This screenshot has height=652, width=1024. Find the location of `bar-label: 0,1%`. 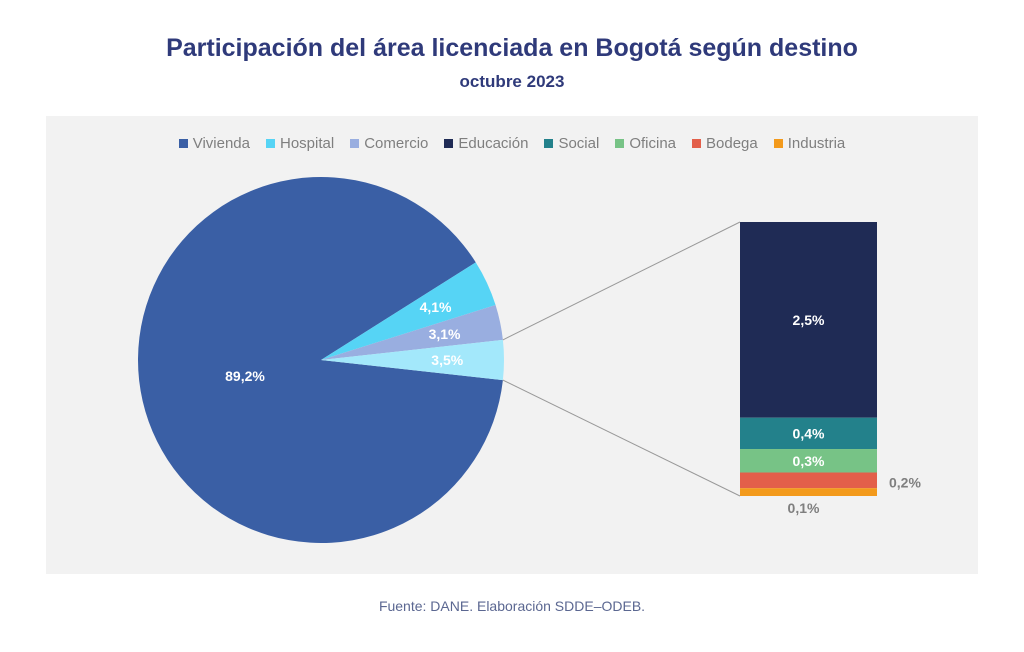

bar-label: 0,1% is located at coordinates (804, 508).